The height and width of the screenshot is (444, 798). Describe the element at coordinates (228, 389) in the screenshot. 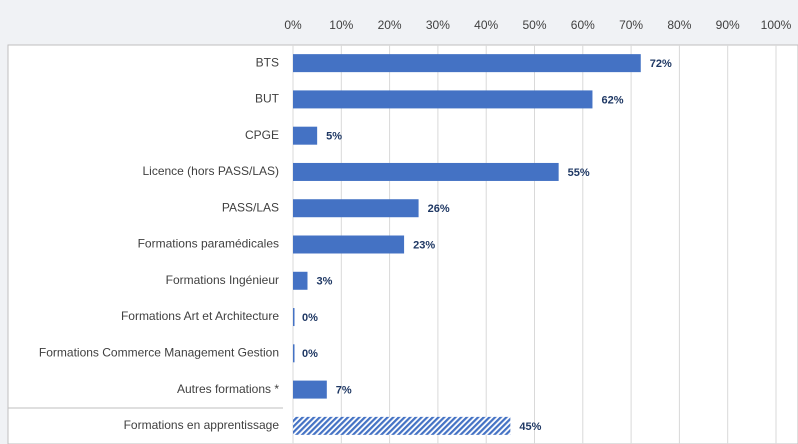

I see `category-label: Autres formations *` at that location.